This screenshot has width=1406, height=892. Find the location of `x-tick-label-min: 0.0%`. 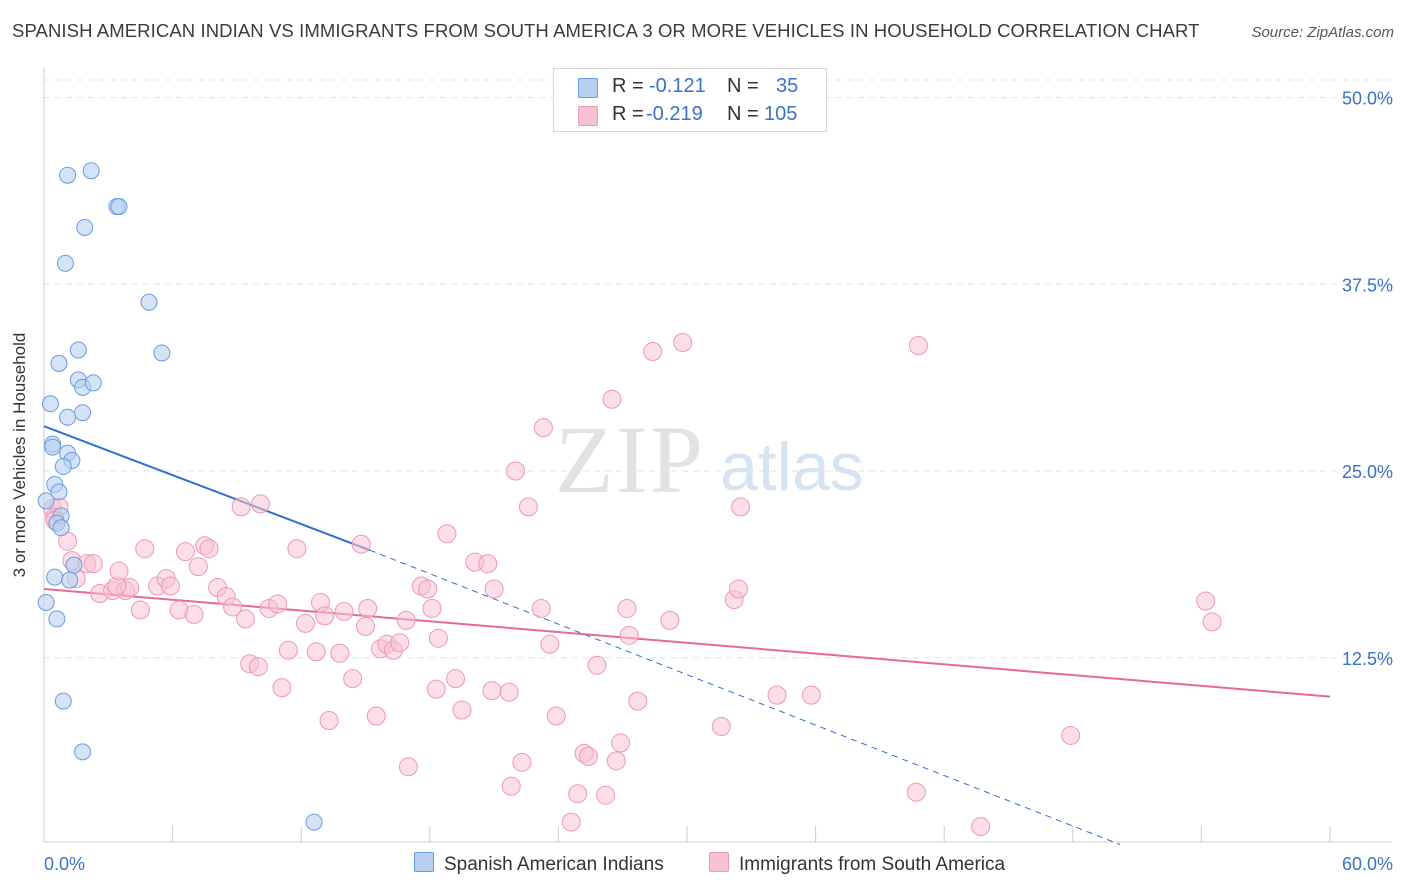

x-tick-label-min: 0.0% is located at coordinates (64, 864).